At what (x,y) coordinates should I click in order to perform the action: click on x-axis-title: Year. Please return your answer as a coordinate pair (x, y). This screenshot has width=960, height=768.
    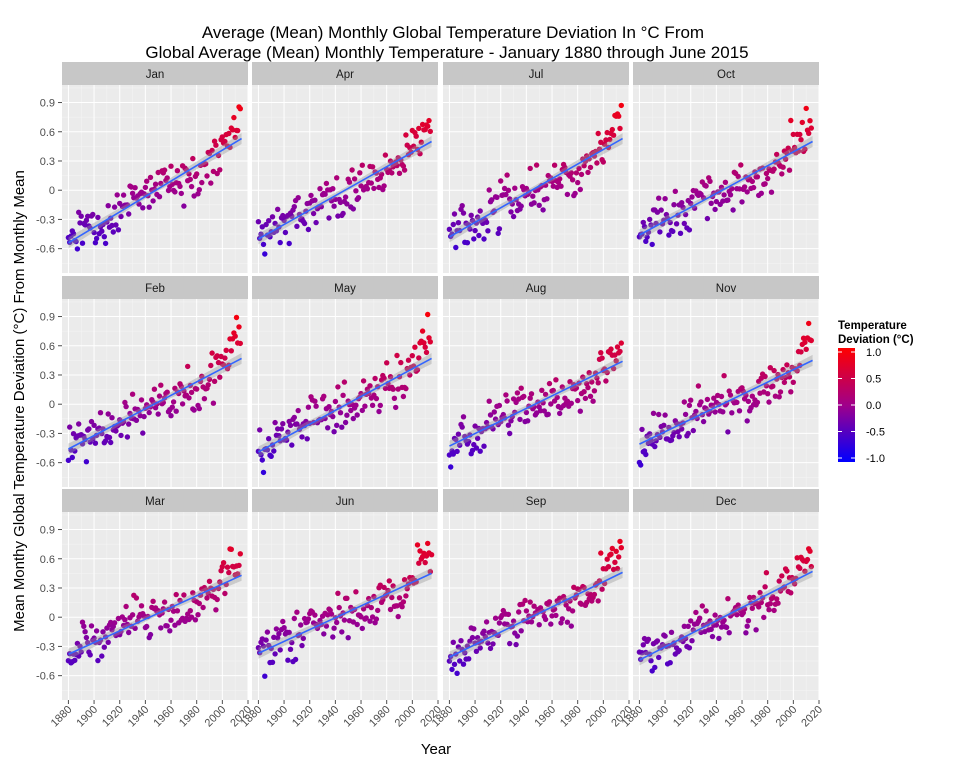
    Looking at the image, I should click on (436, 749).